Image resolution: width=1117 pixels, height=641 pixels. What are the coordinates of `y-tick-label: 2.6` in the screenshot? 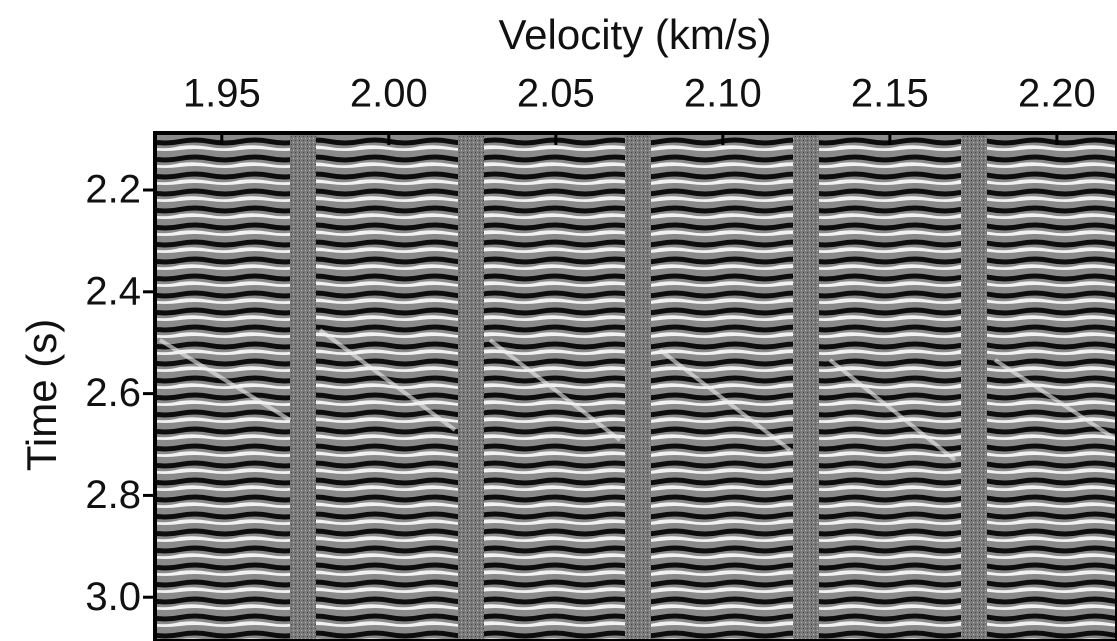 It's located at (113, 393).